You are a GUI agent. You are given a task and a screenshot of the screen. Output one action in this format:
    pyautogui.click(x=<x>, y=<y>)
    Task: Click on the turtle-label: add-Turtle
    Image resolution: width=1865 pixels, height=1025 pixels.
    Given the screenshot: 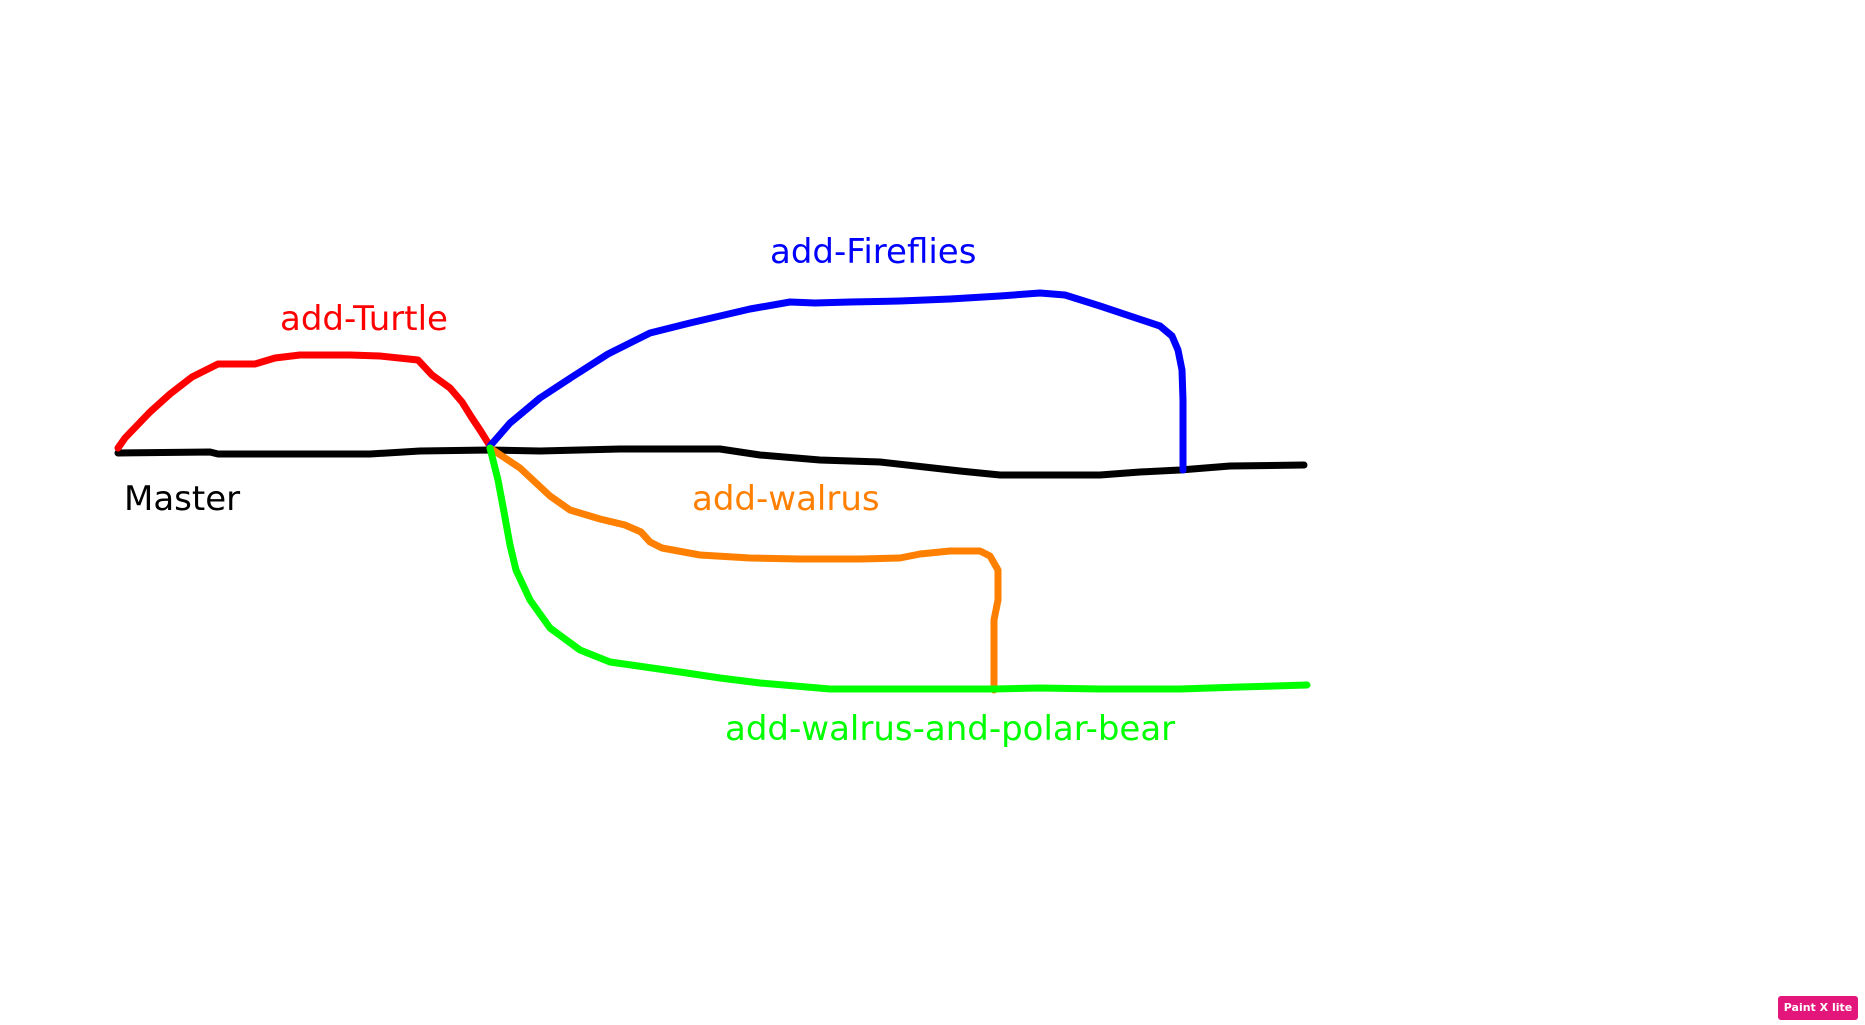 What is the action you would take?
    pyautogui.click(x=364, y=319)
    